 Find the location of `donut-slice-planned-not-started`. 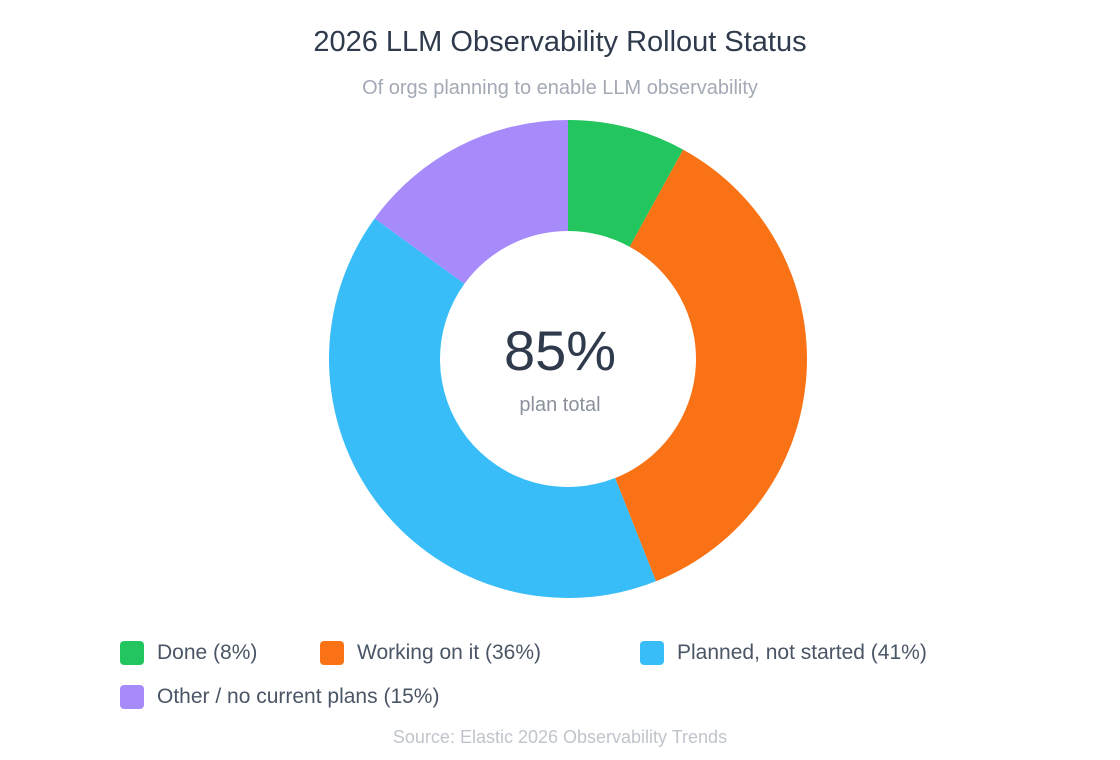

donut-slice-planned-not-started is located at coordinates (492, 408).